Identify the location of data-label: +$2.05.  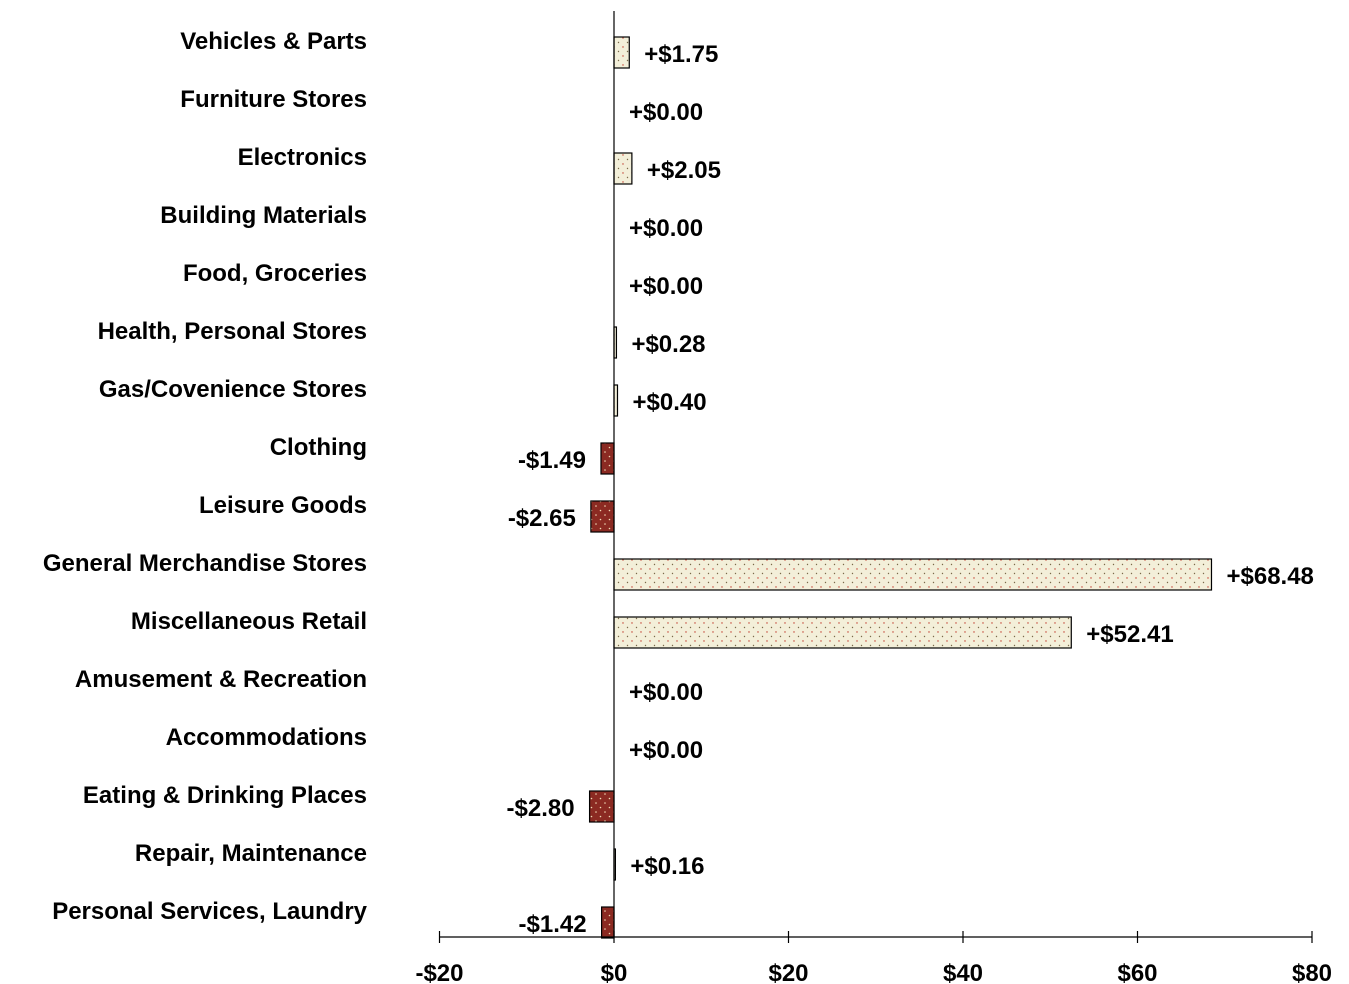
(684, 170).